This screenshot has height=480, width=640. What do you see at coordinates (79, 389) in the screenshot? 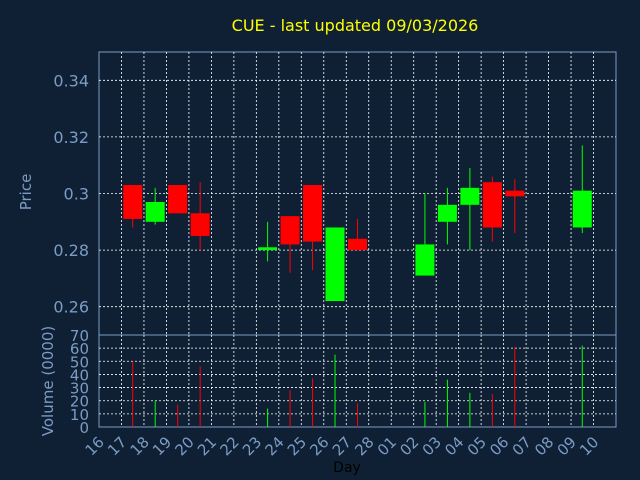
I see `volume-tick-label: 30` at bounding box center [79, 389].